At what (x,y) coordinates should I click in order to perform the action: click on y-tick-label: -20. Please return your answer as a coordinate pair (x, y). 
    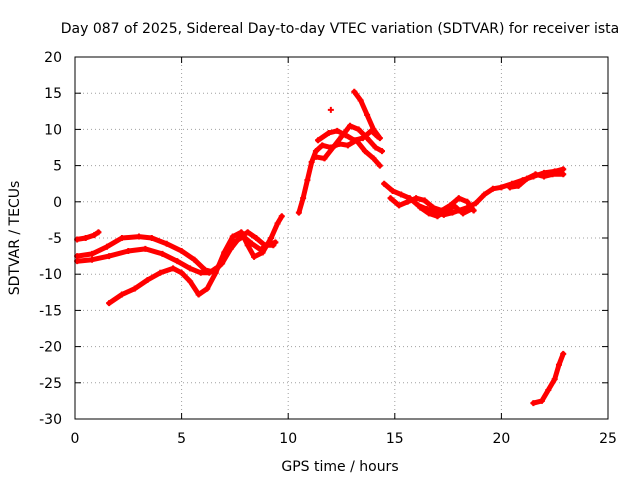
    Looking at the image, I should click on (50, 348).